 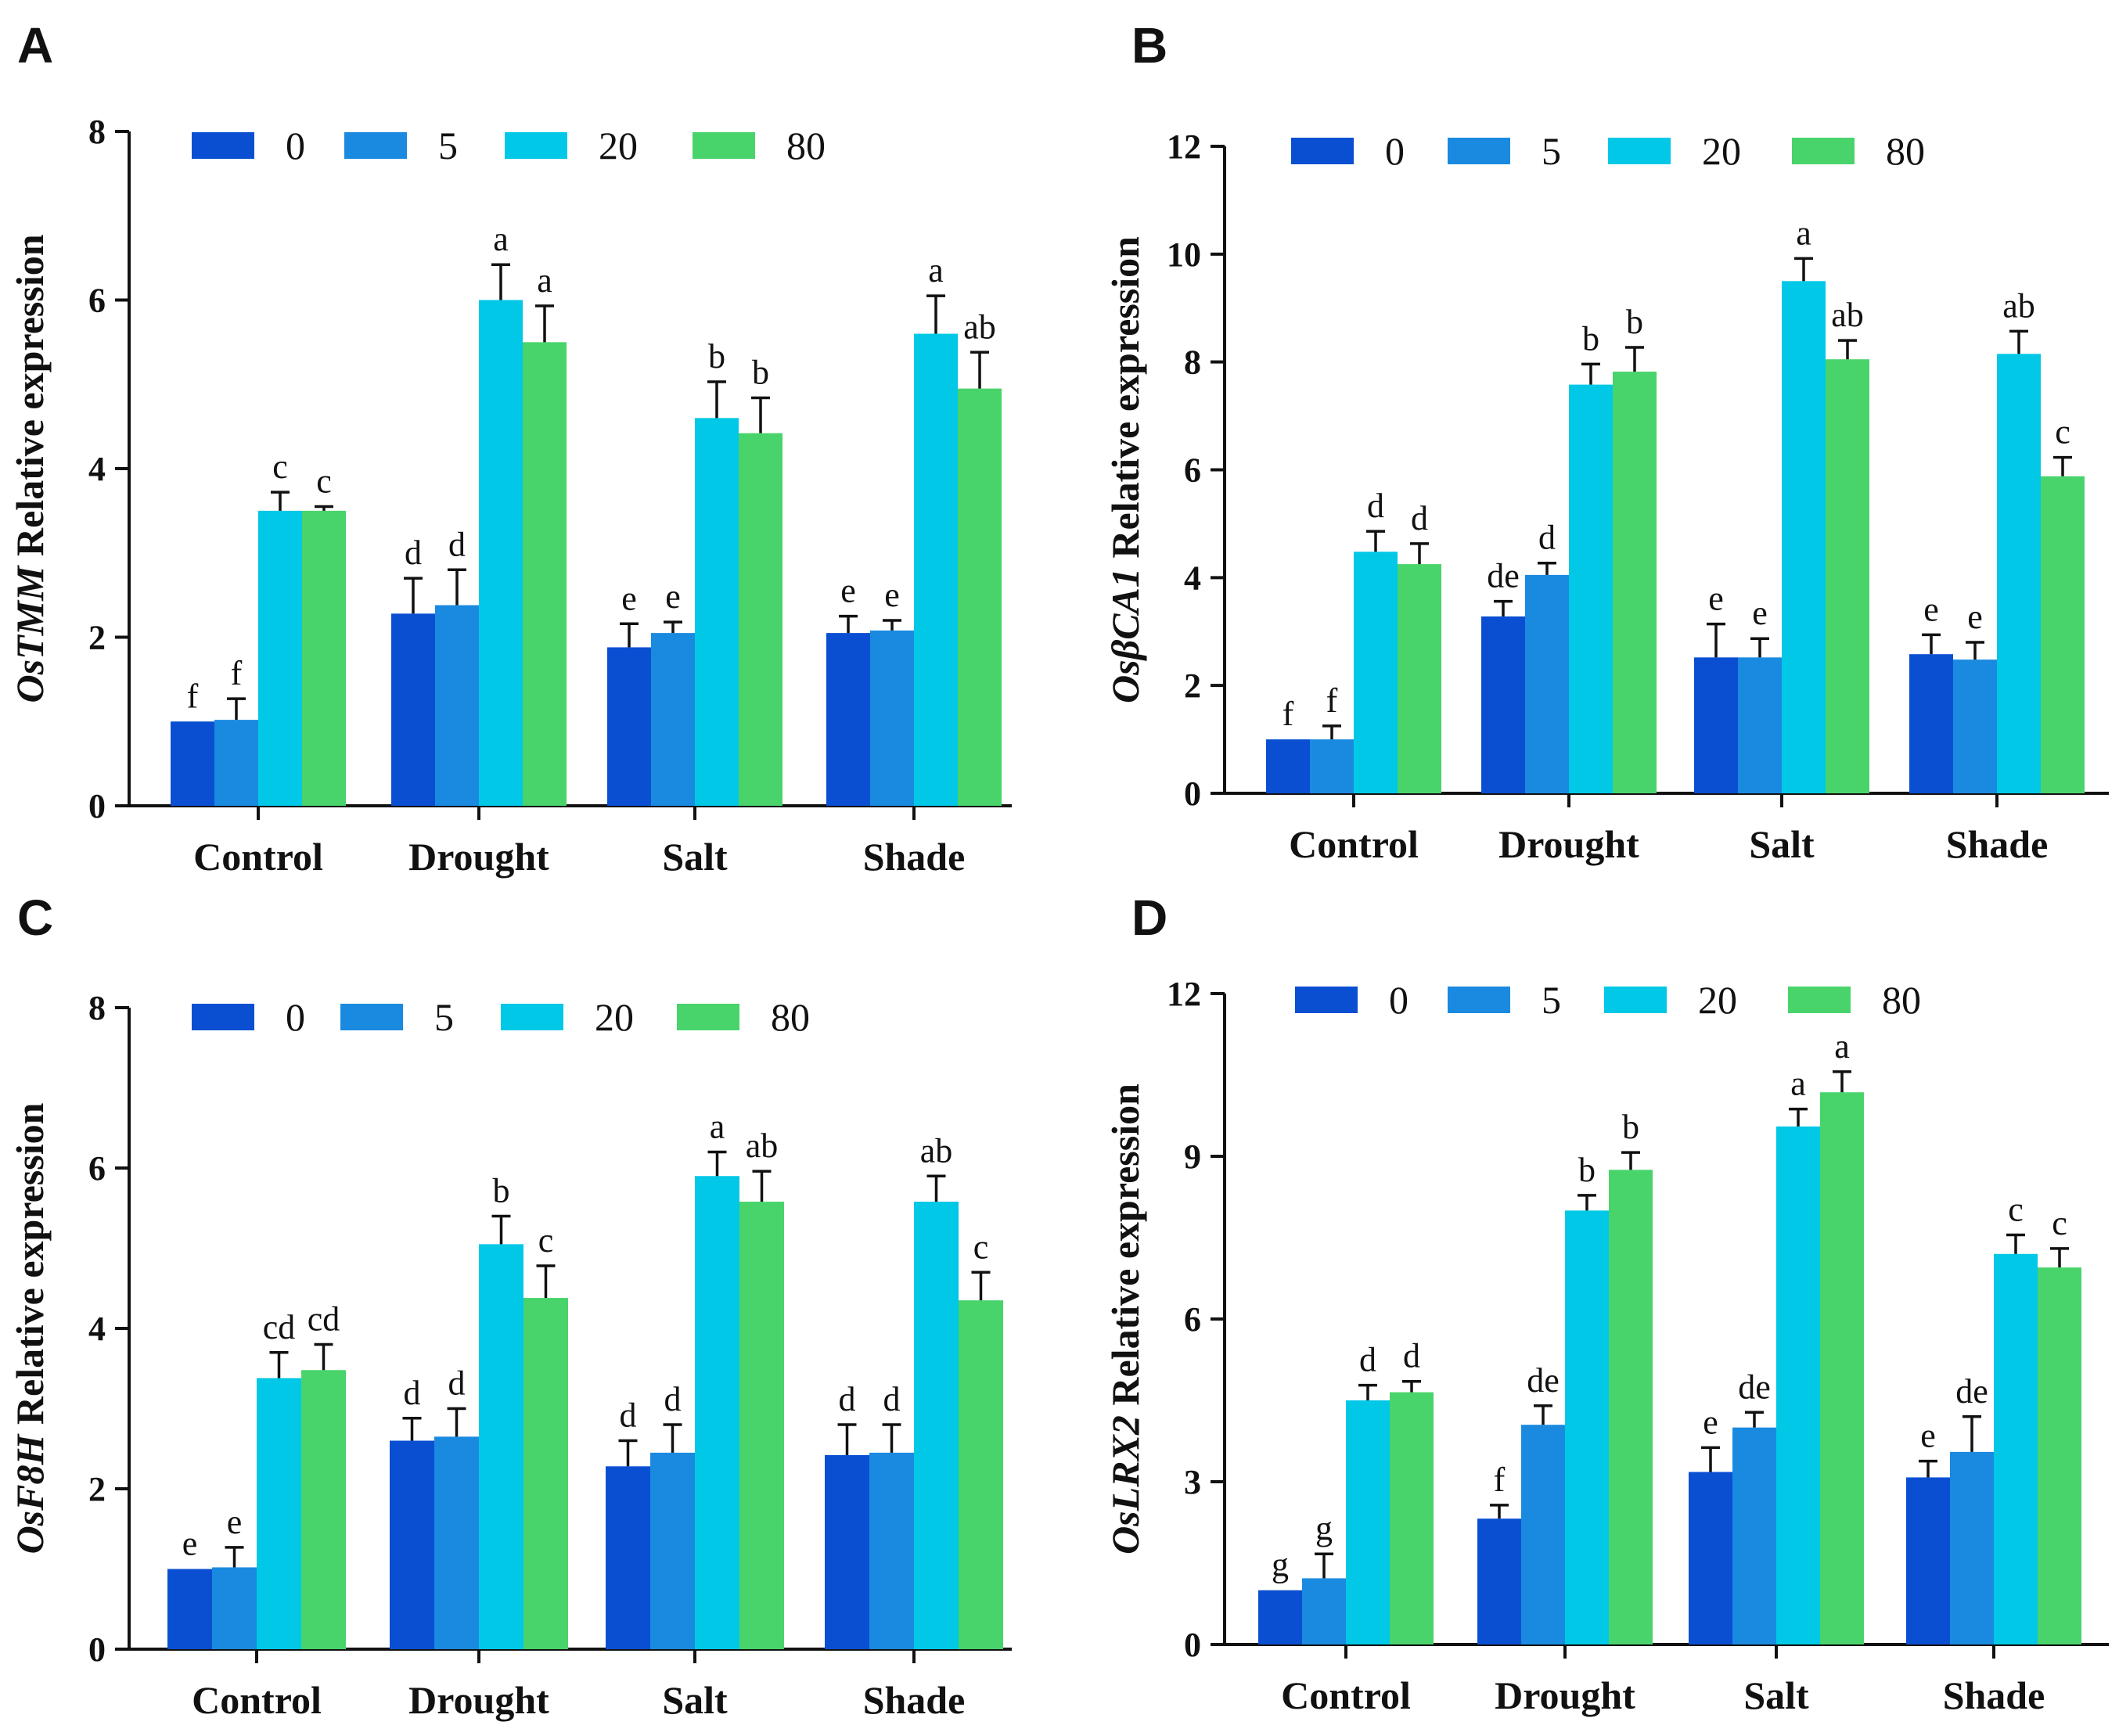 What do you see at coordinates (35, 918) in the screenshot?
I see `panel-letter: C` at bounding box center [35, 918].